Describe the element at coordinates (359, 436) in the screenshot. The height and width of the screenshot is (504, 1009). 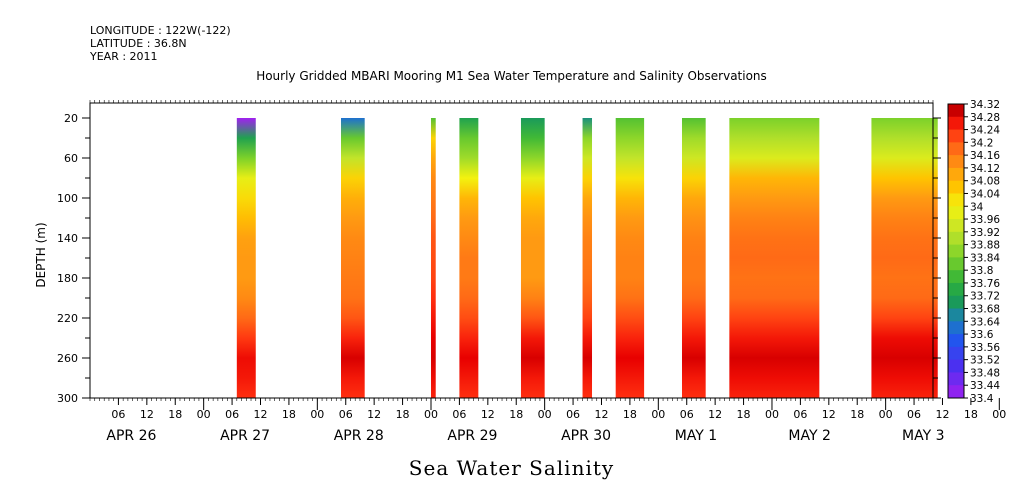
I see `x-date-label: APR 28` at that location.